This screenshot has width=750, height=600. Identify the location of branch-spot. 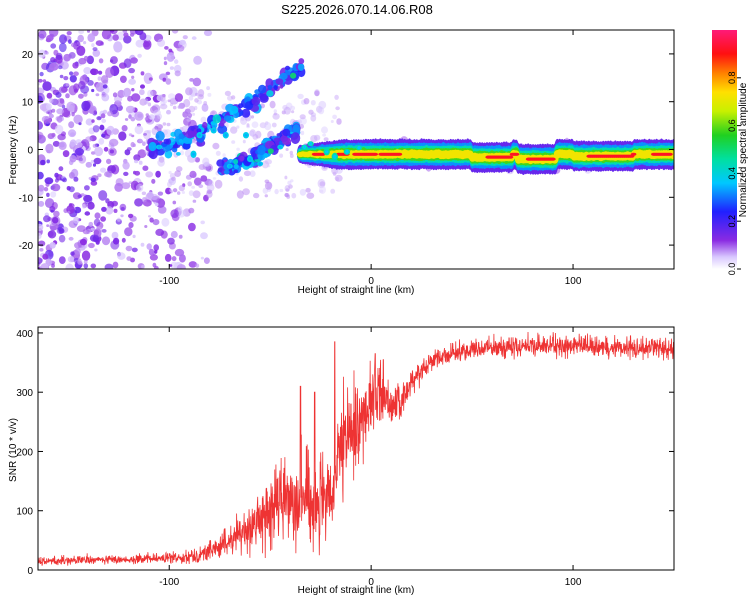
(214, 130).